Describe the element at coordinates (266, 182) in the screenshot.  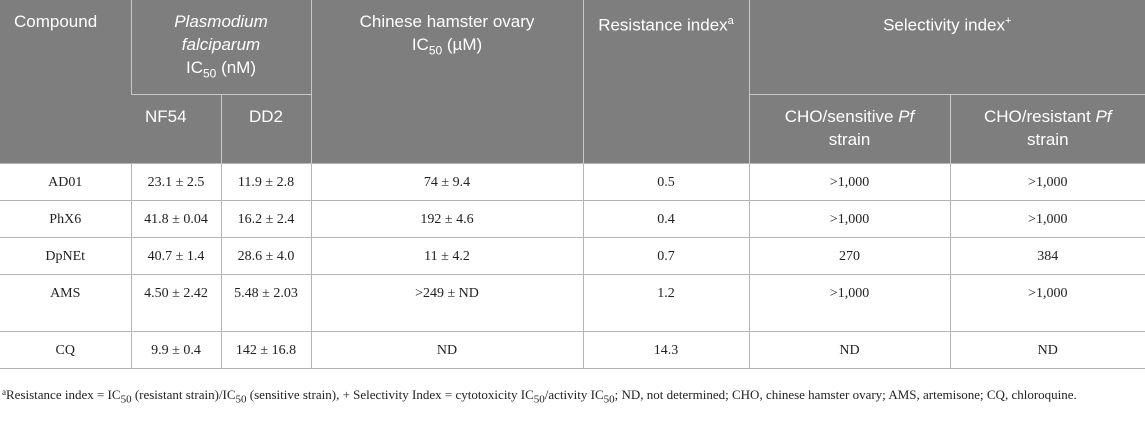
I see `cell-dd2: 11.9 ± 2.8` at that location.